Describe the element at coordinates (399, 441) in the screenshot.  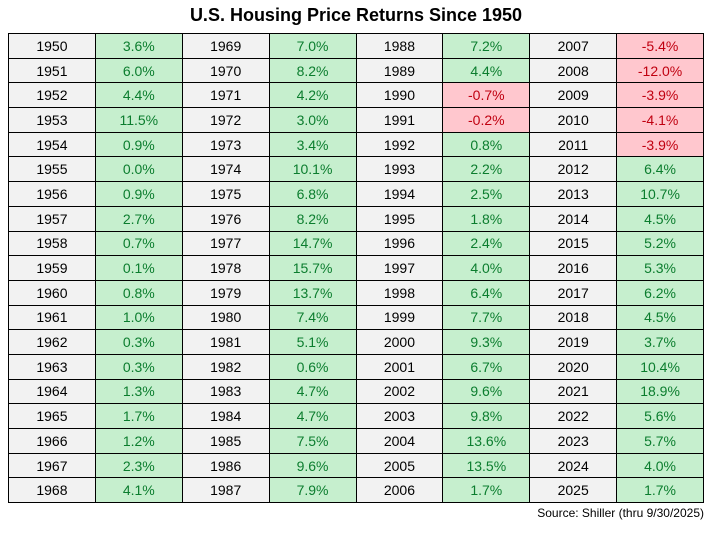
I see `year-cell: 2004` at that location.